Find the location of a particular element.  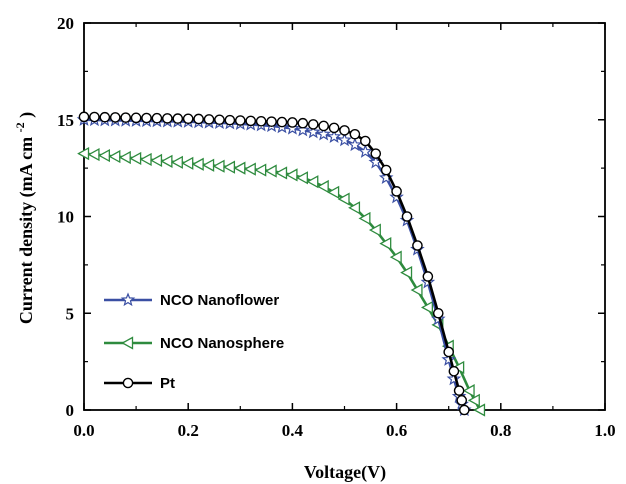

legend-label: Pt is located at coordinates (167, 383).